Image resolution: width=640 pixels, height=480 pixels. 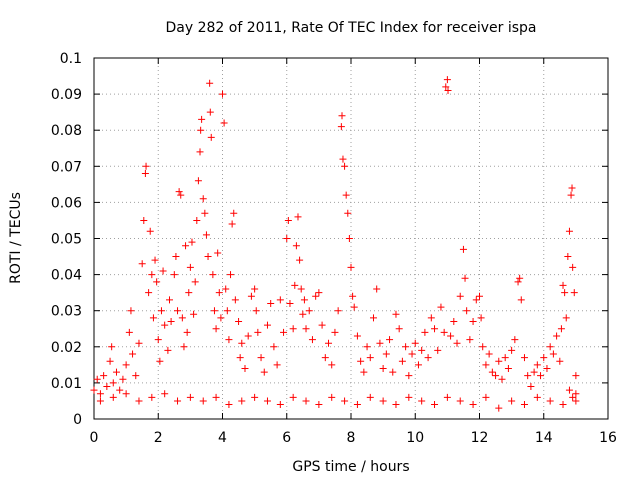 I want to click on y-tick-label: 0.03, so click(x=66, y=312).